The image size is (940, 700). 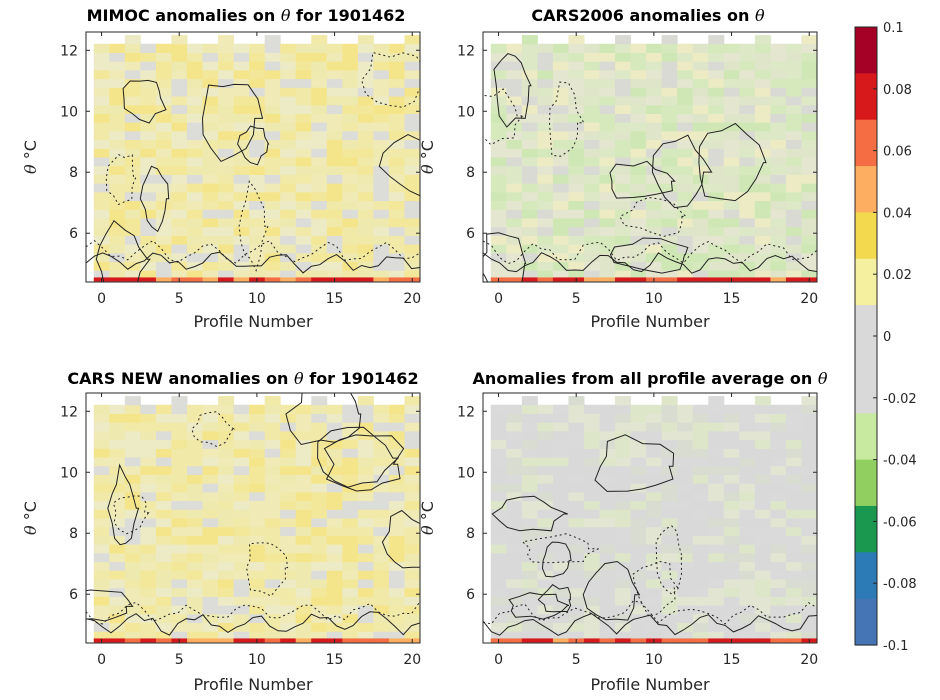 What do you see at coordinates (257, 660) in the screenshot?
I see `x-tick-label: 10` at bounding box center [257, 660].